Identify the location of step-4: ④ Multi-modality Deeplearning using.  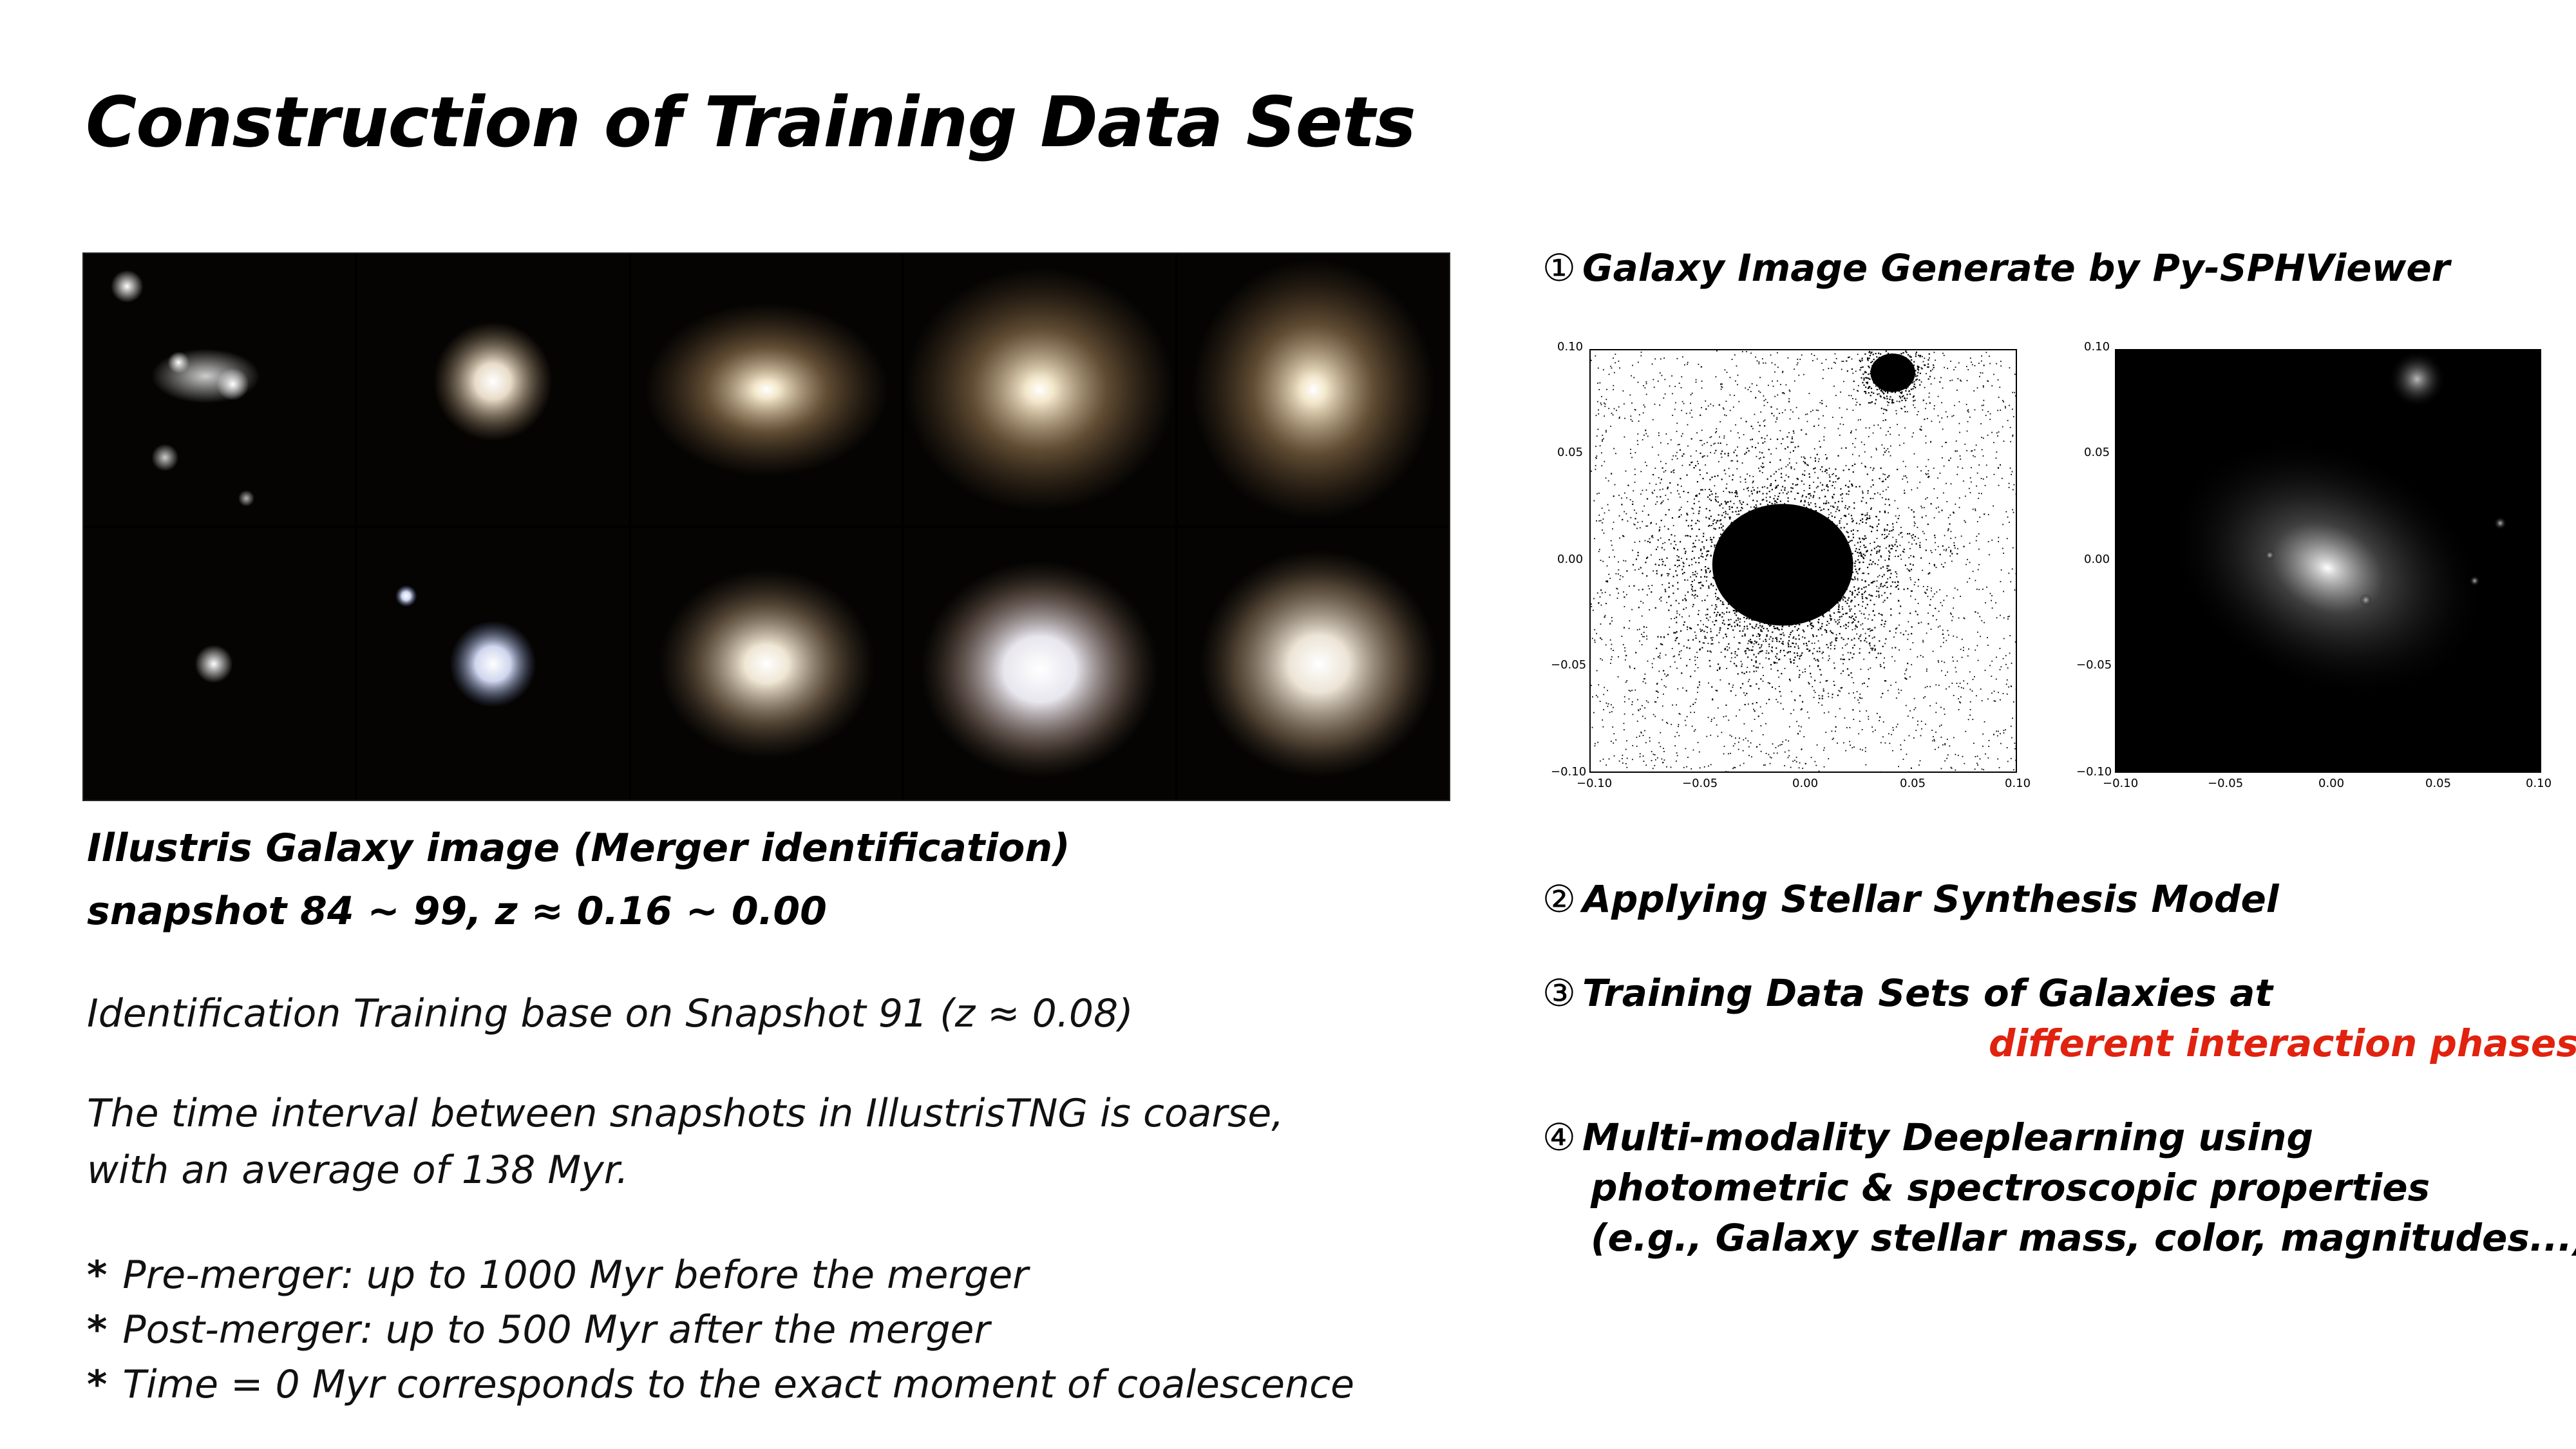
(1927, 1137).